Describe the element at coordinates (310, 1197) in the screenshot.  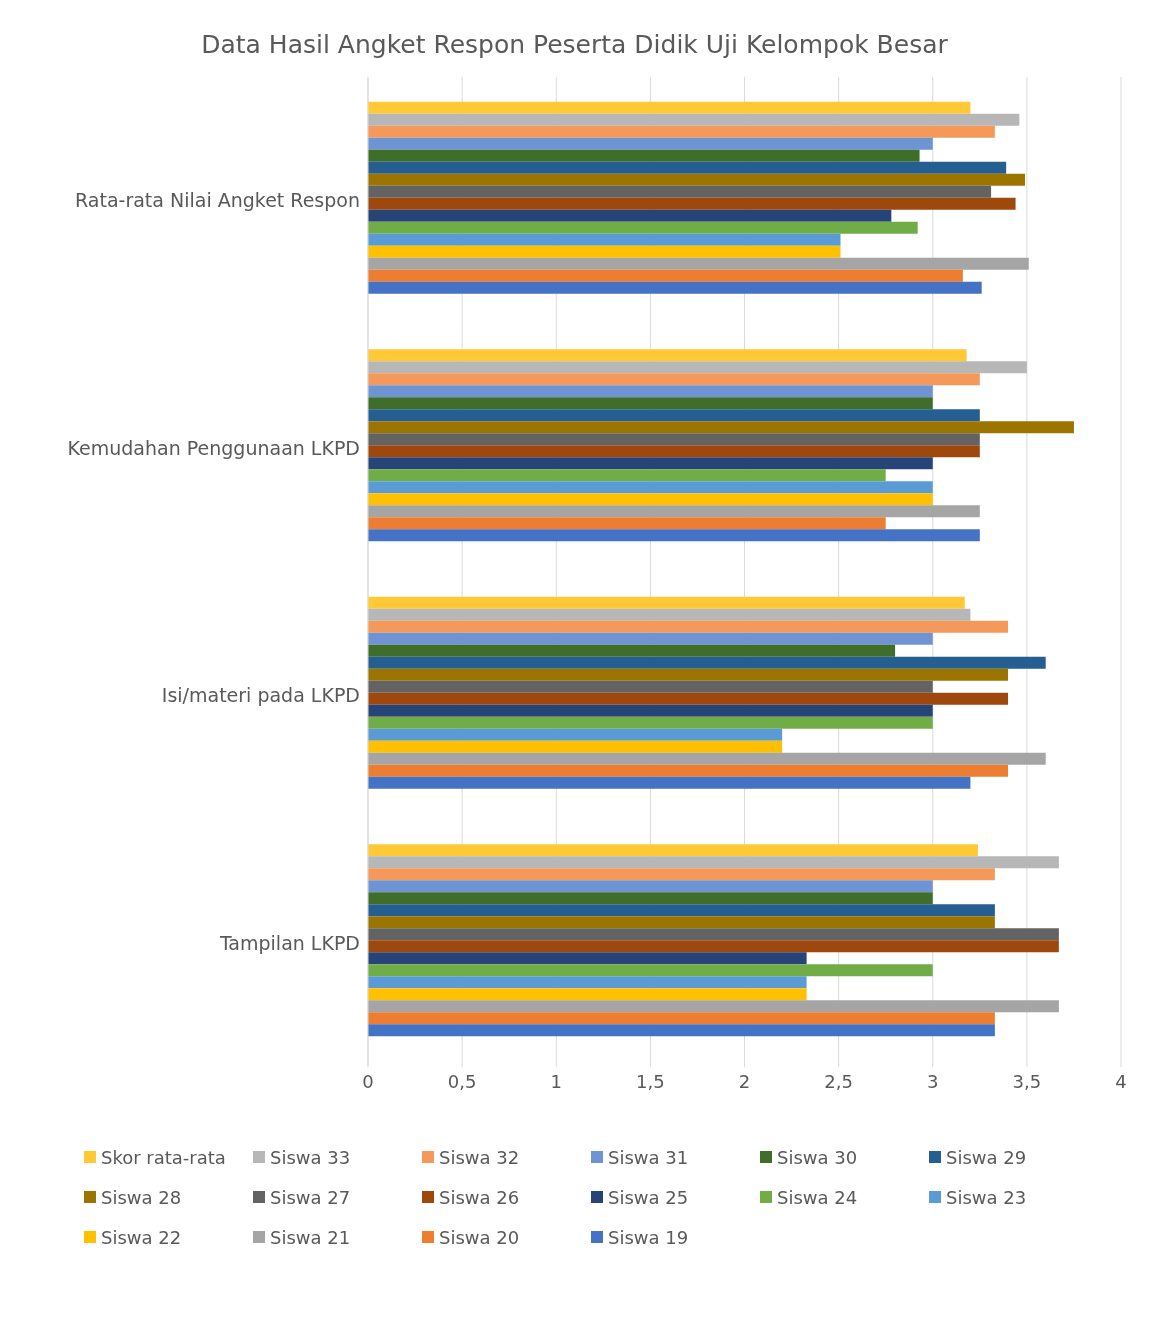
I see `legend-label: Siswa 27` at that location.